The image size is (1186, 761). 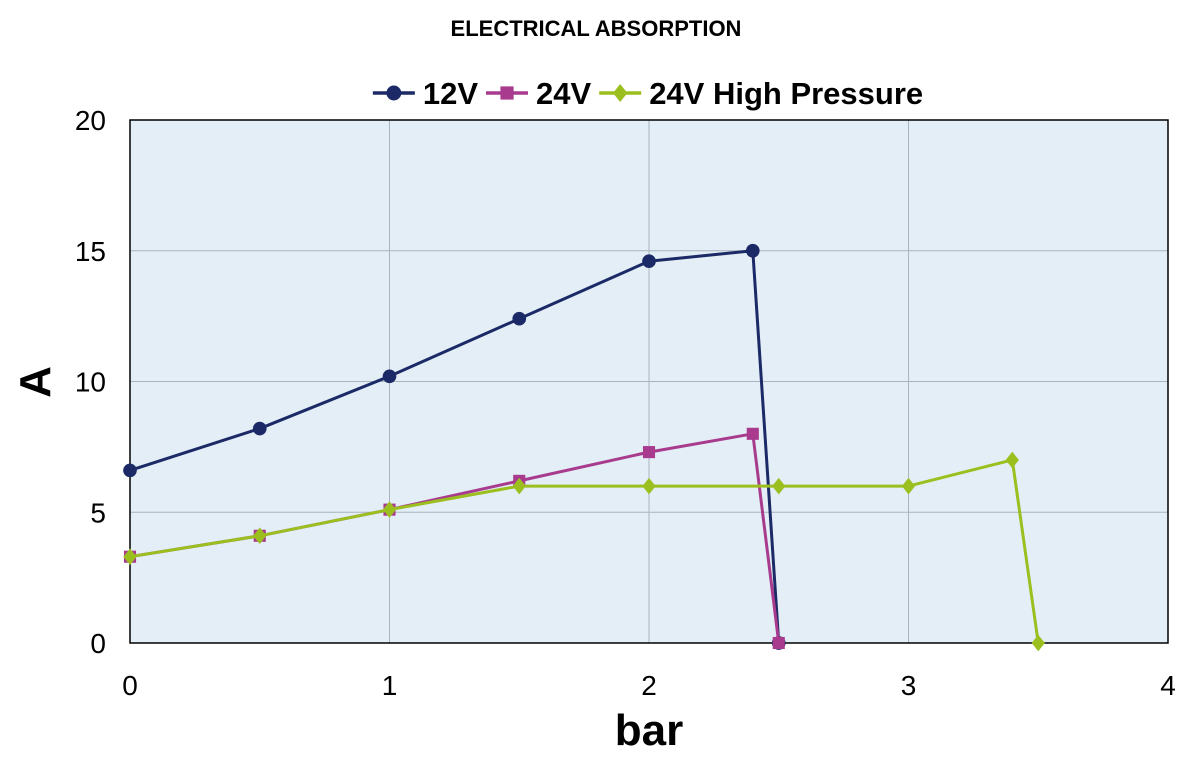 I want to click on legend-item: 24V, so click(x=538, y=93).